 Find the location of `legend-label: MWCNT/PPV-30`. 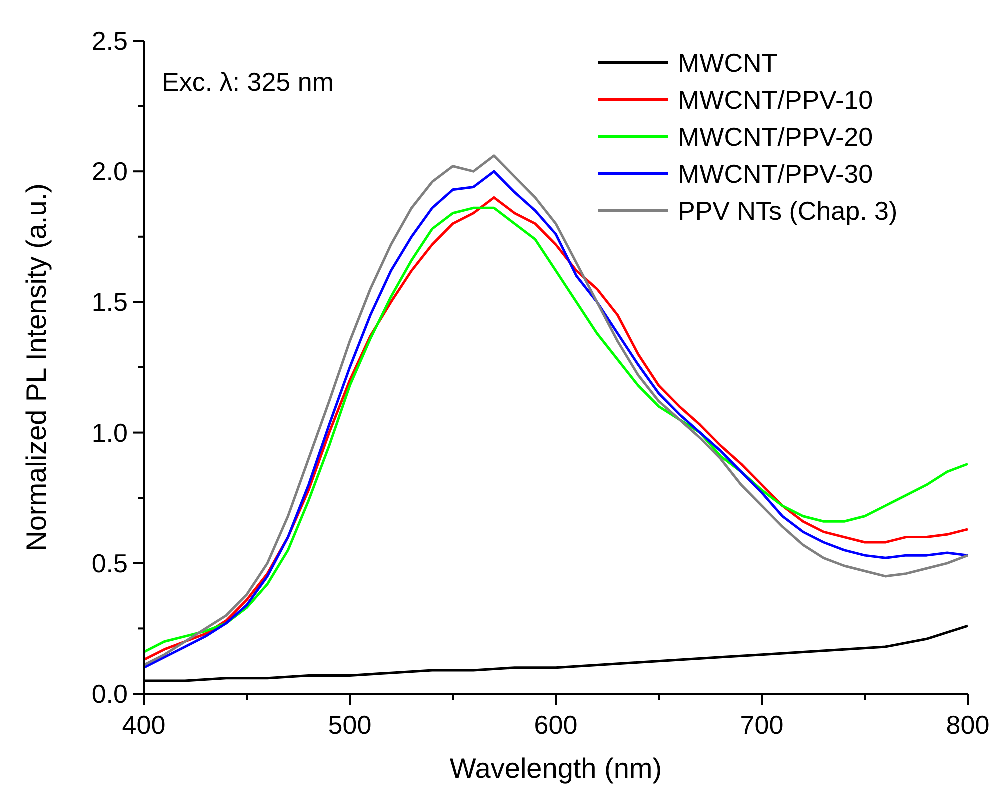

legend-label: MWCNT/PPV-30 is located at coordinates (776, 174).